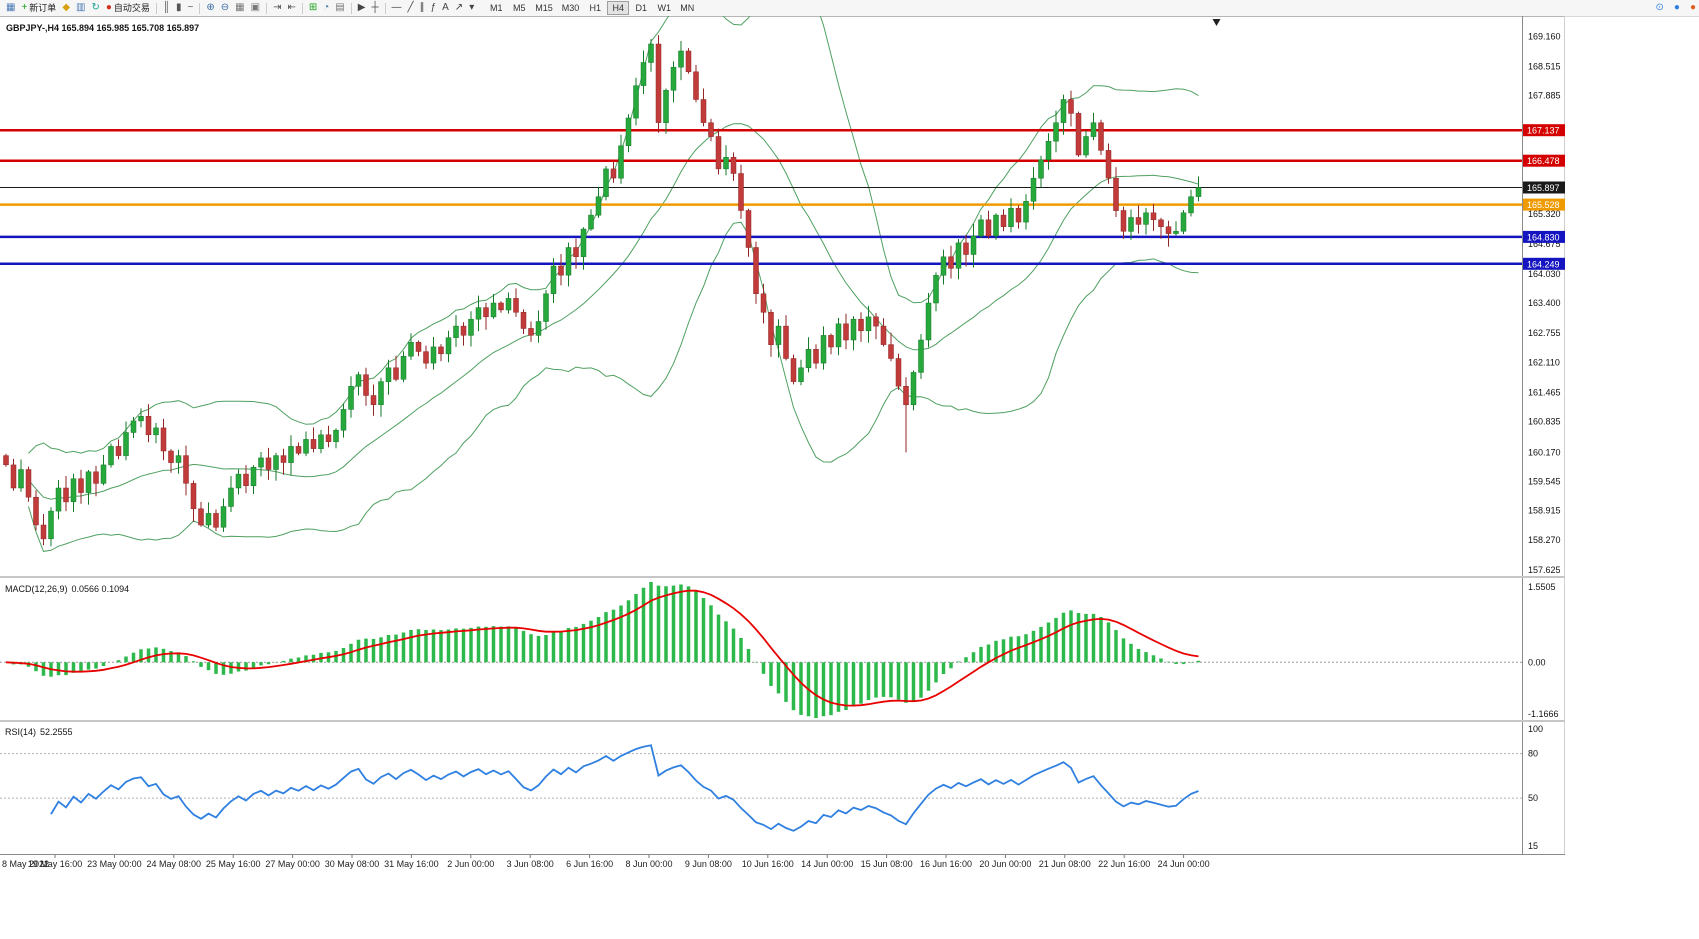  Describe the element at coordinates (1533, 754) in the screenshot. I see `svg-text: 80` at that location.